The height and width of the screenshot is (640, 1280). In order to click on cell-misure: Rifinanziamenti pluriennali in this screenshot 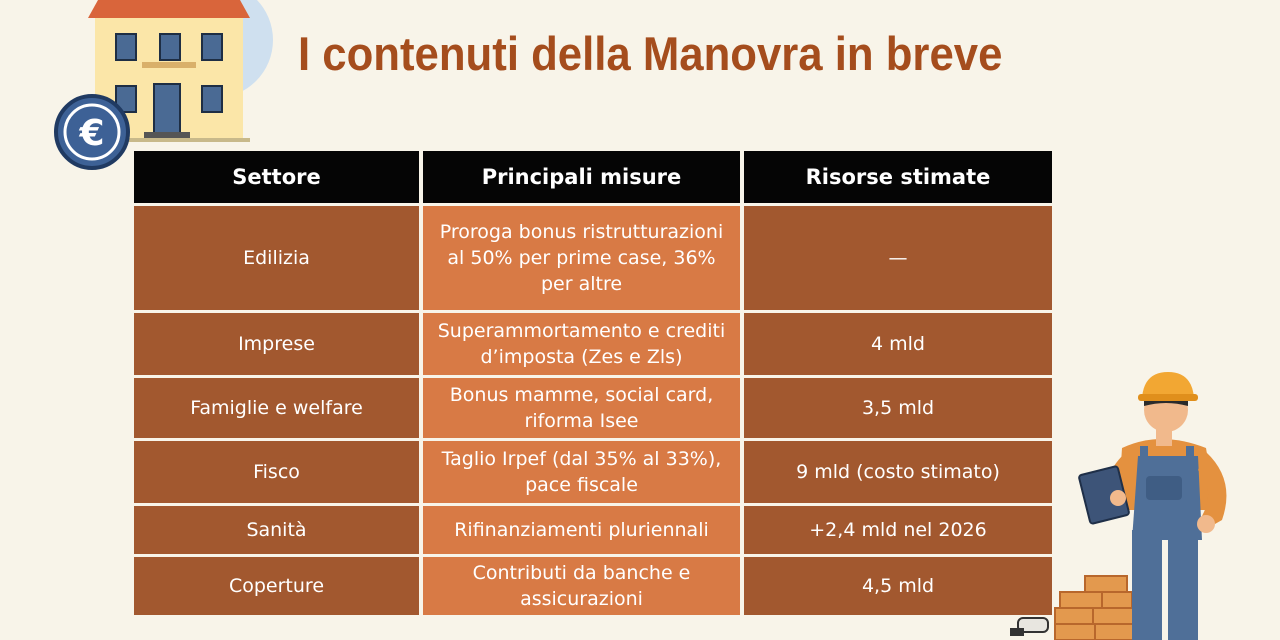, I will do `click(581, 530)`.